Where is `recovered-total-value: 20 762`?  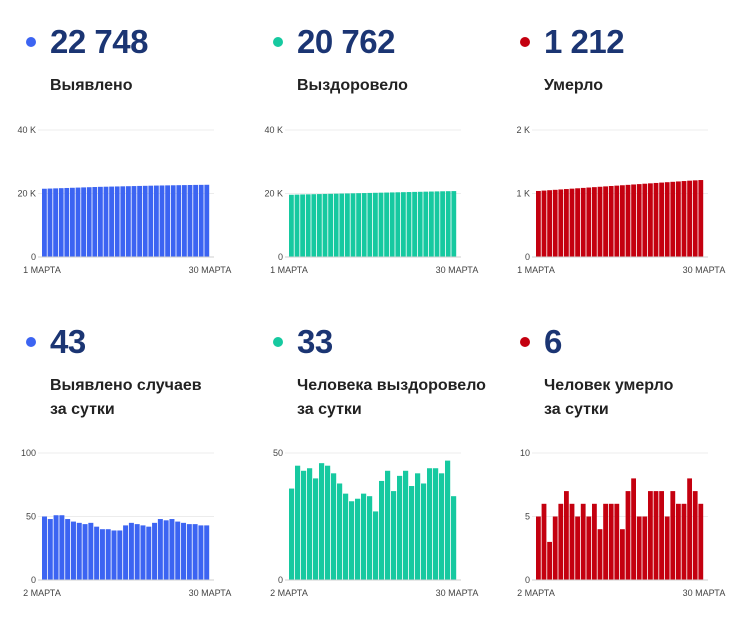 recovered-total-value: 20 762 is located at coordinates (346, 41).